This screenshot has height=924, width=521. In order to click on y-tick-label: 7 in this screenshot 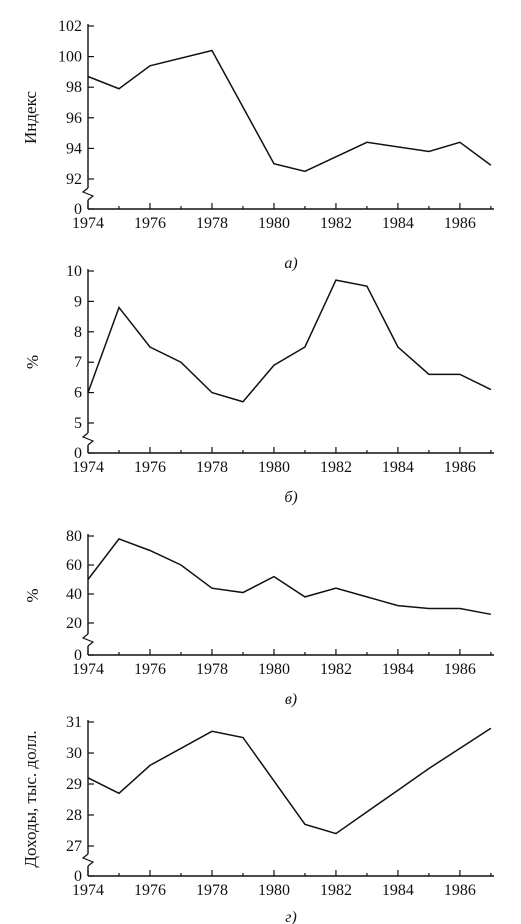, I will do `click(78, 362)`.